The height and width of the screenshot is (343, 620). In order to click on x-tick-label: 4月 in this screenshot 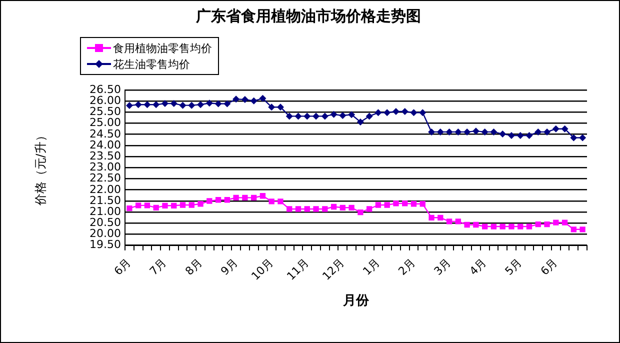, I will do `click(478, 267)`.